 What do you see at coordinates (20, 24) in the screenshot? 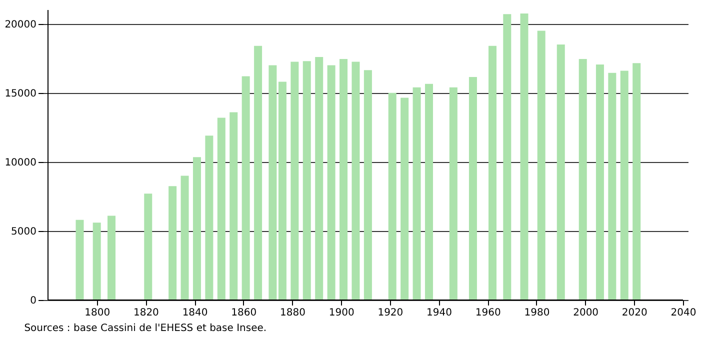
I see `y-tick-label: 20000` at bounding box center [20, 24].